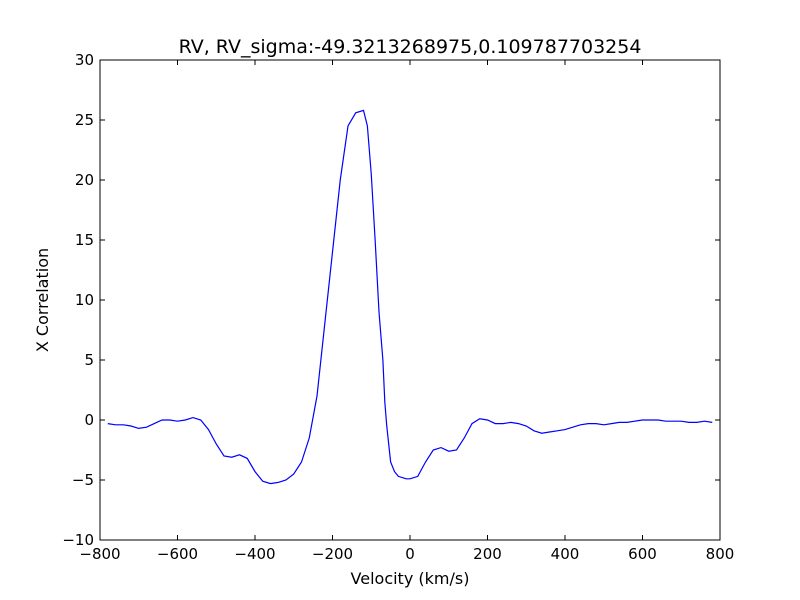 This screenshot has height=600, width=800. I want to click on x-tick-label: −600, so click(177, 554).